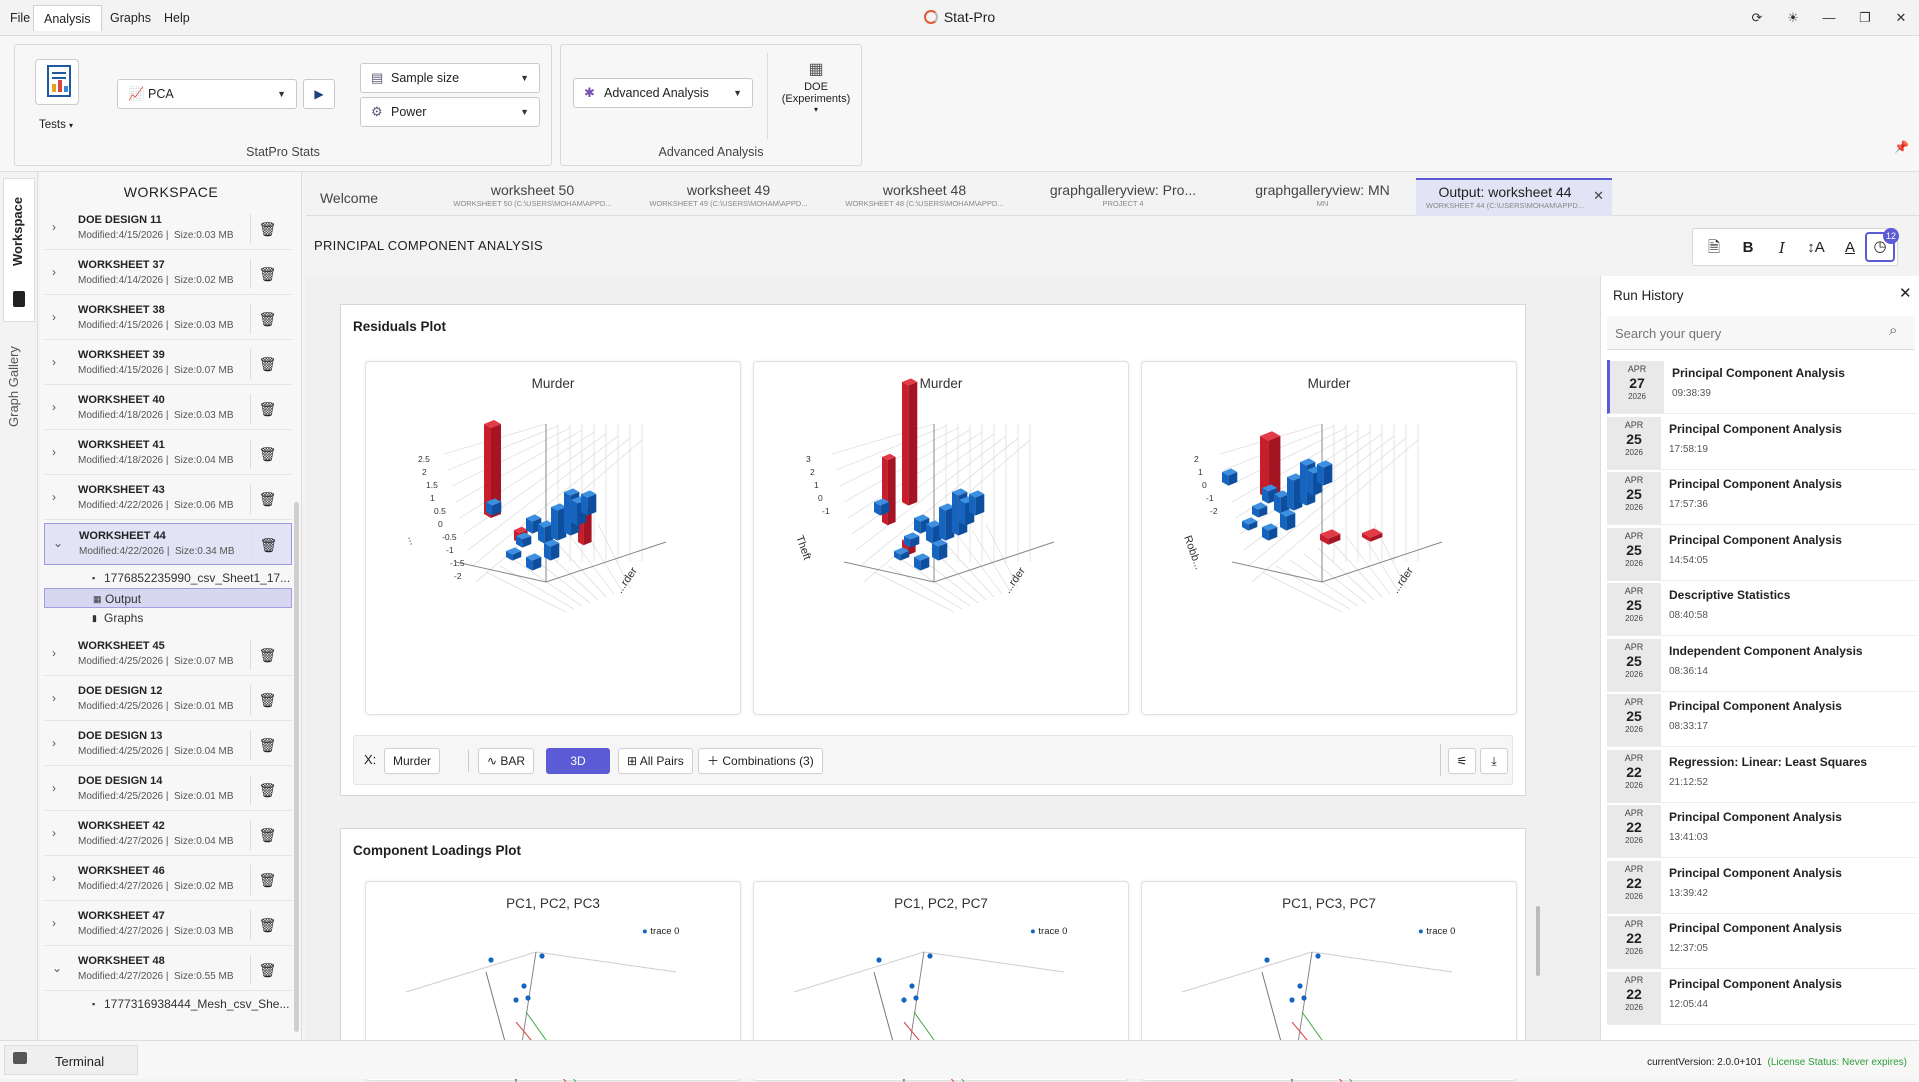 Image resolution: width=1919 pixels, height=1082 pixels. I want to click on tab-graphgallery-mn: graphgalleryview: MN MN, so click(1322, 197).